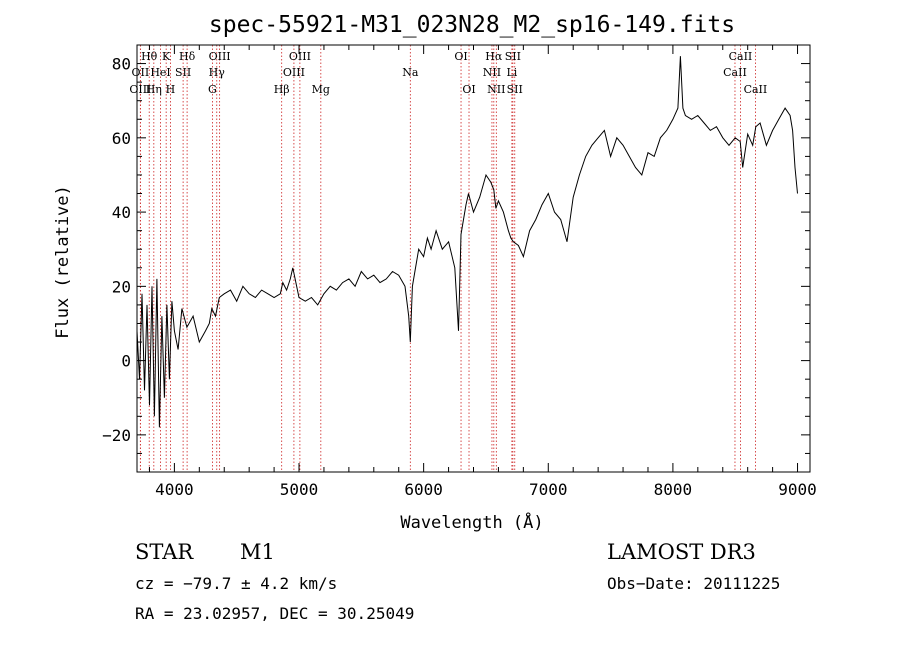  Describe the element at coordinates (275, 613) in the screenshot. I see `coordinates: RA = 23.02957, DEC = 30.25049` at that location.